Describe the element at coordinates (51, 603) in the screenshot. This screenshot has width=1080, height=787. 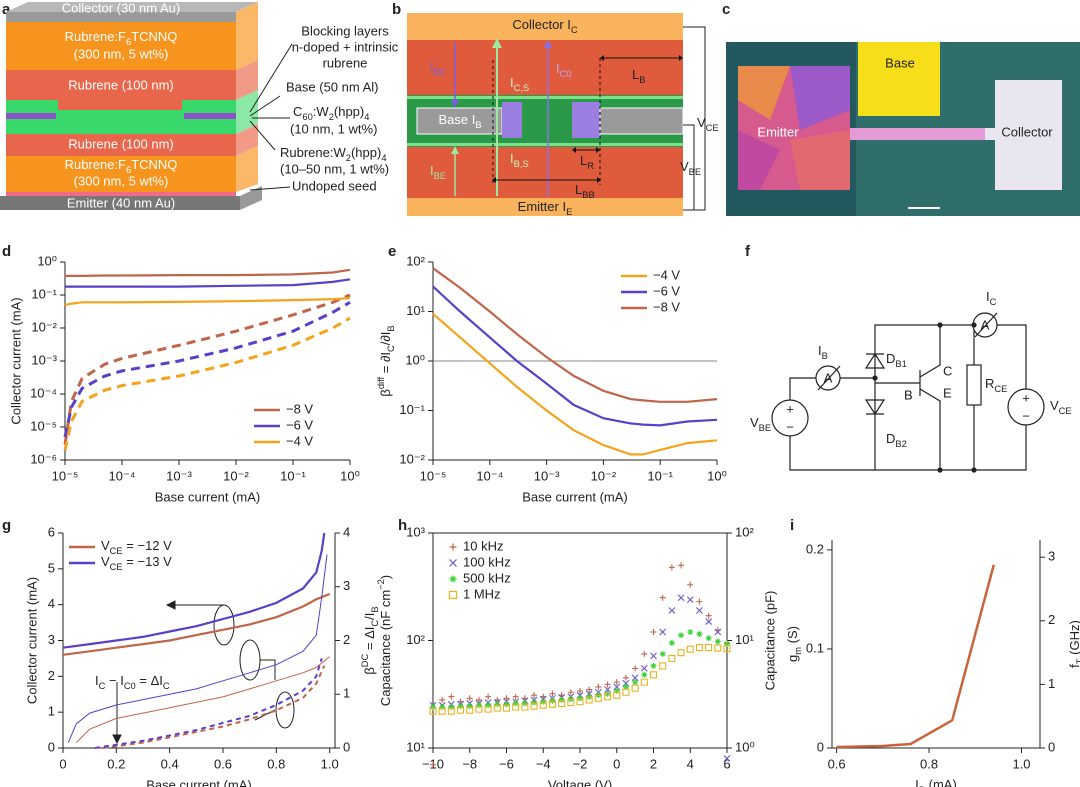
I see `y-tick-label: 4` at that location.